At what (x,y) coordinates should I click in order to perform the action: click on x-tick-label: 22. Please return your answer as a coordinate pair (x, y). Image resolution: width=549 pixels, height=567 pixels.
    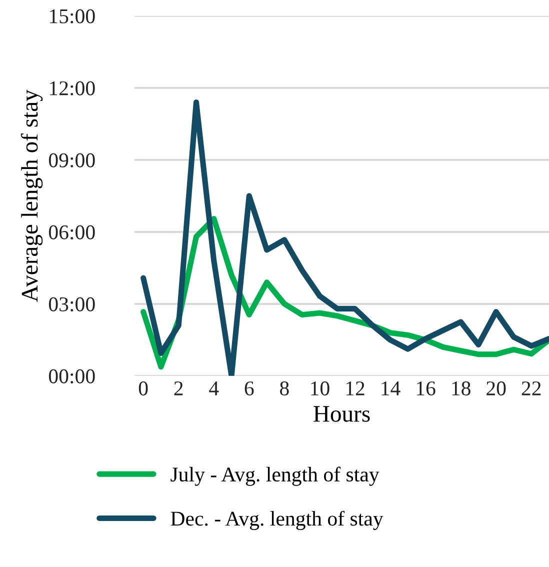
    Looking at the image, I should click on (531, 388).